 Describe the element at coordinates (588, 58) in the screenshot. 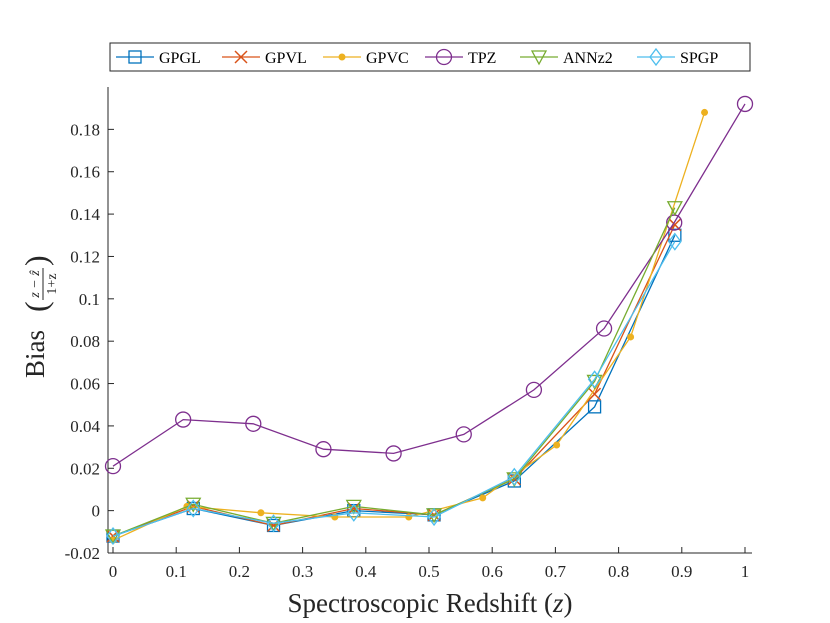

I see `legend-label-annz2: ANNz2` at that location.